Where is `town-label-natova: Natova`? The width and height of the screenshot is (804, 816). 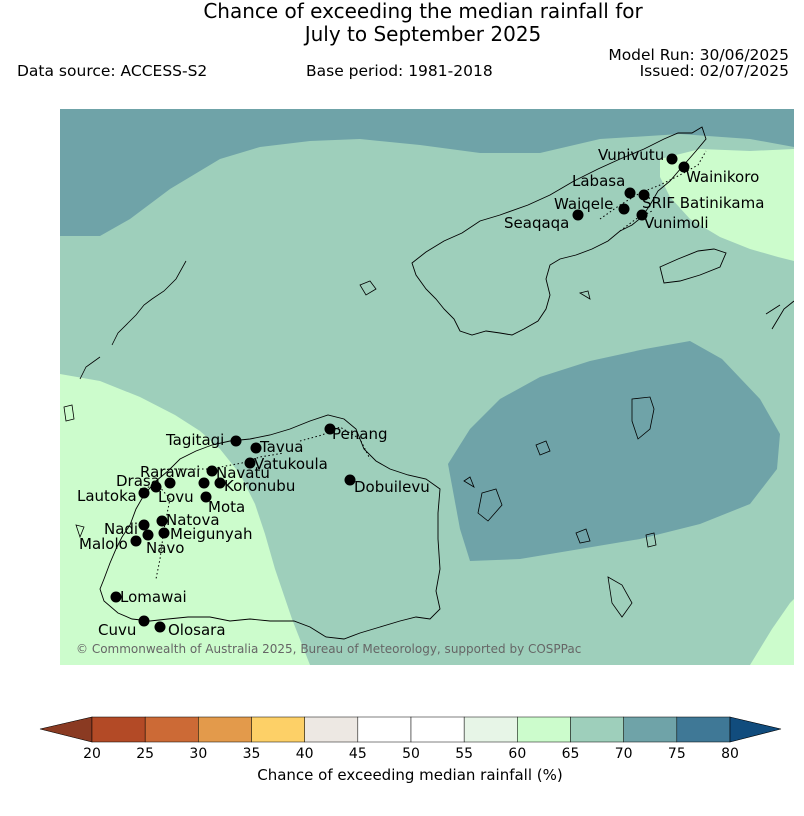 town-label-natova: Natova is located at coordinates (193, 520).